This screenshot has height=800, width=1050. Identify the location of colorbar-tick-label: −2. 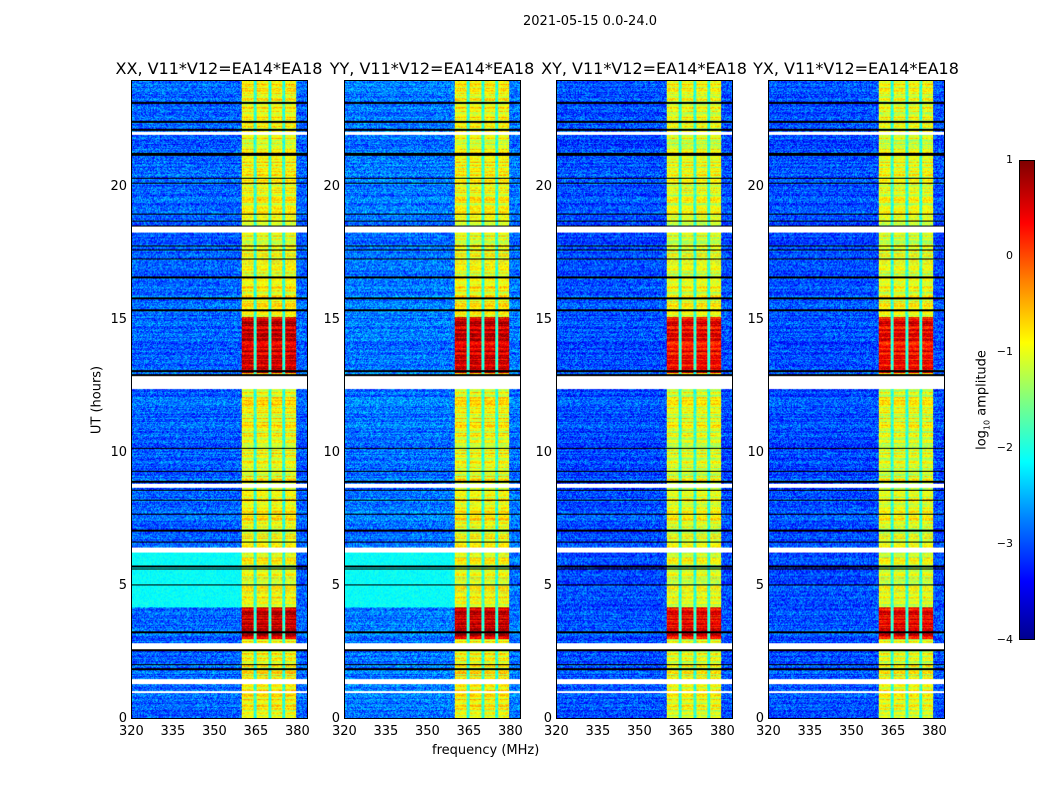
(1004, 447).